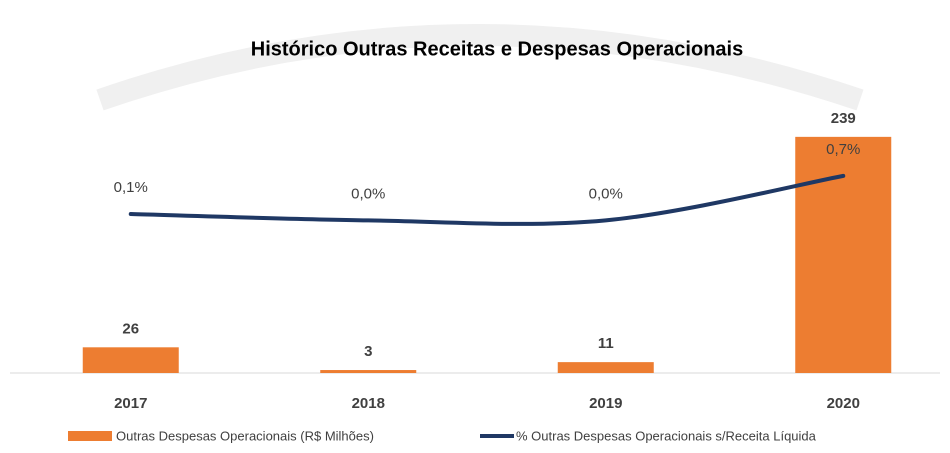 Image resolution: width=950 pixels, height=453 pixels. I want to click on line-value-label: 0,7%, so click(843, 149).